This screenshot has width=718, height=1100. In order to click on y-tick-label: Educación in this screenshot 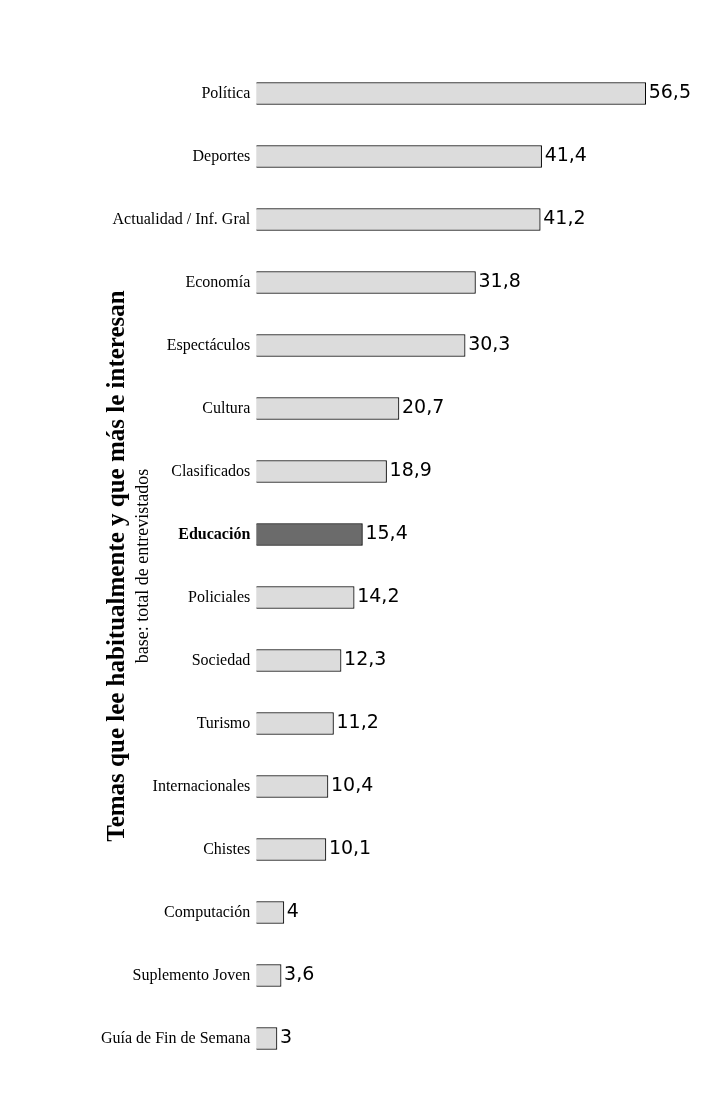, I will do `click(214, 533)`.